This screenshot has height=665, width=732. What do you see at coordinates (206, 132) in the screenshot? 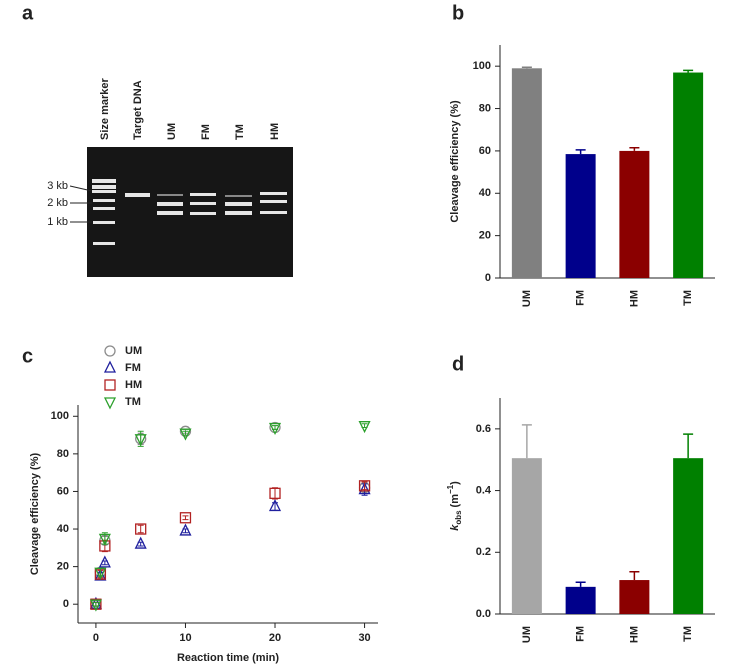
I see `lane-label: FM` at bounding box center [206, 132].